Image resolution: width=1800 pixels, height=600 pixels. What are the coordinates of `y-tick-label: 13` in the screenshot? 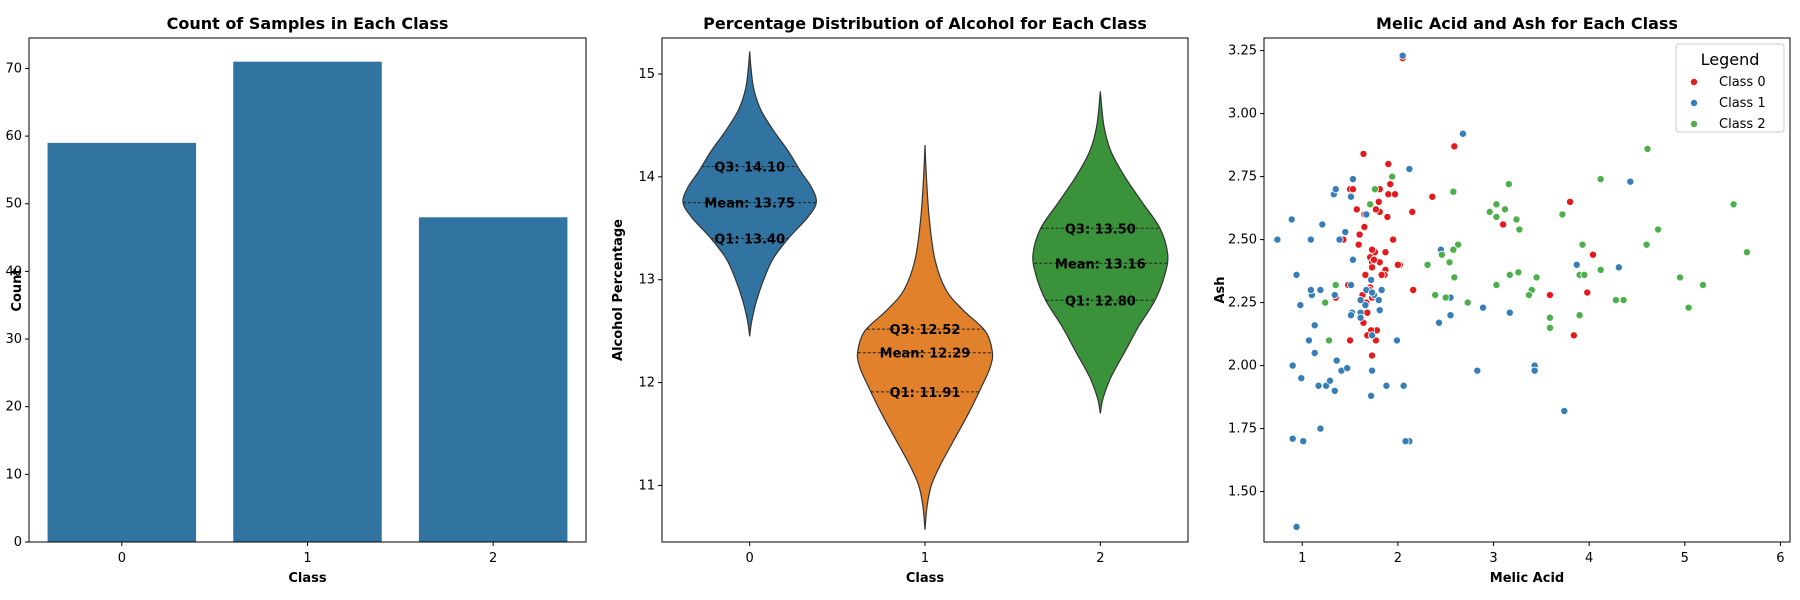 It's located at (646, 280).